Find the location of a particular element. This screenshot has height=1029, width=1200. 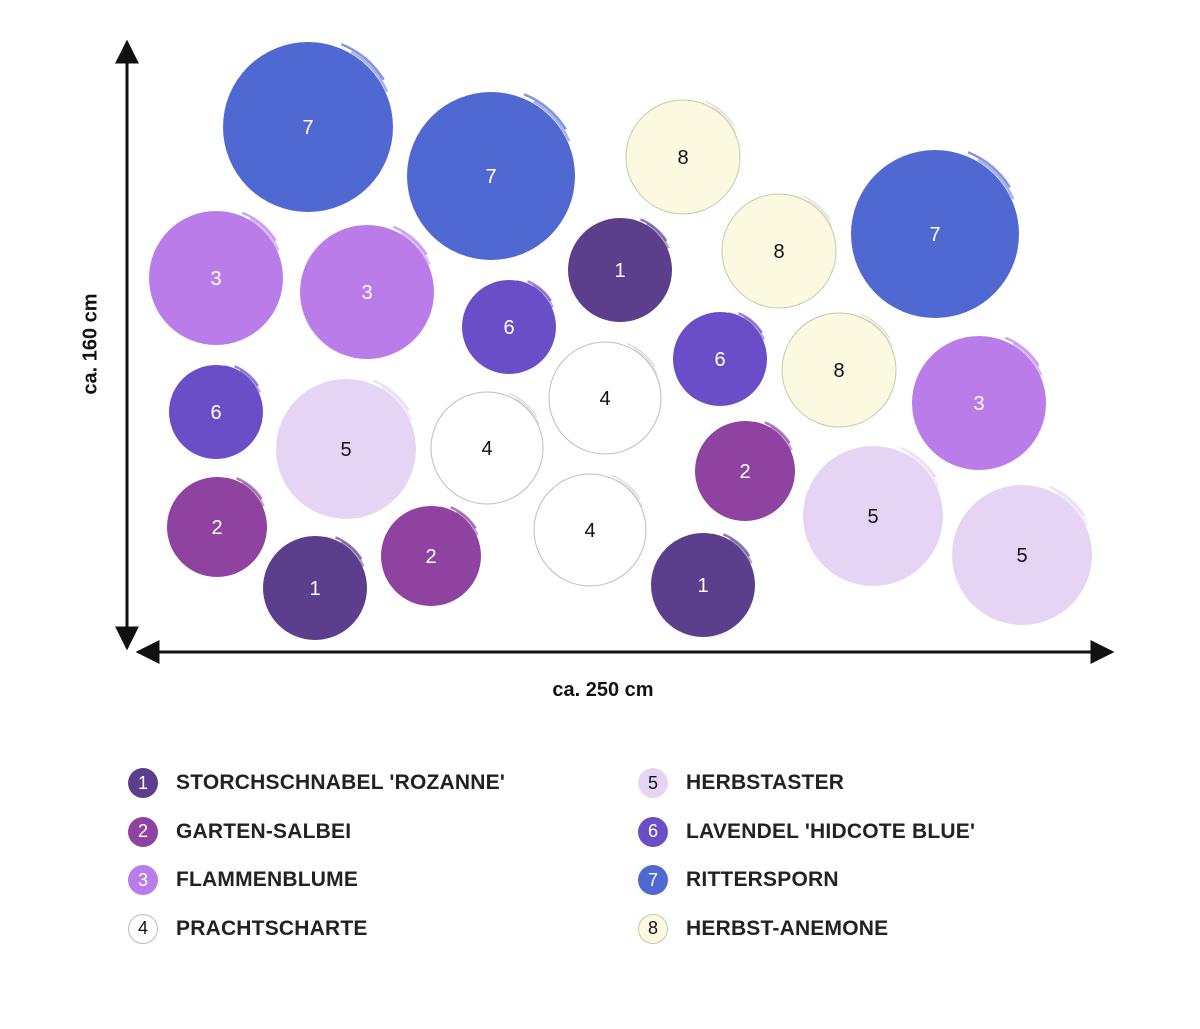

legend-item-5: 5 HERBSTASTER is located at coordinates (806, 783).